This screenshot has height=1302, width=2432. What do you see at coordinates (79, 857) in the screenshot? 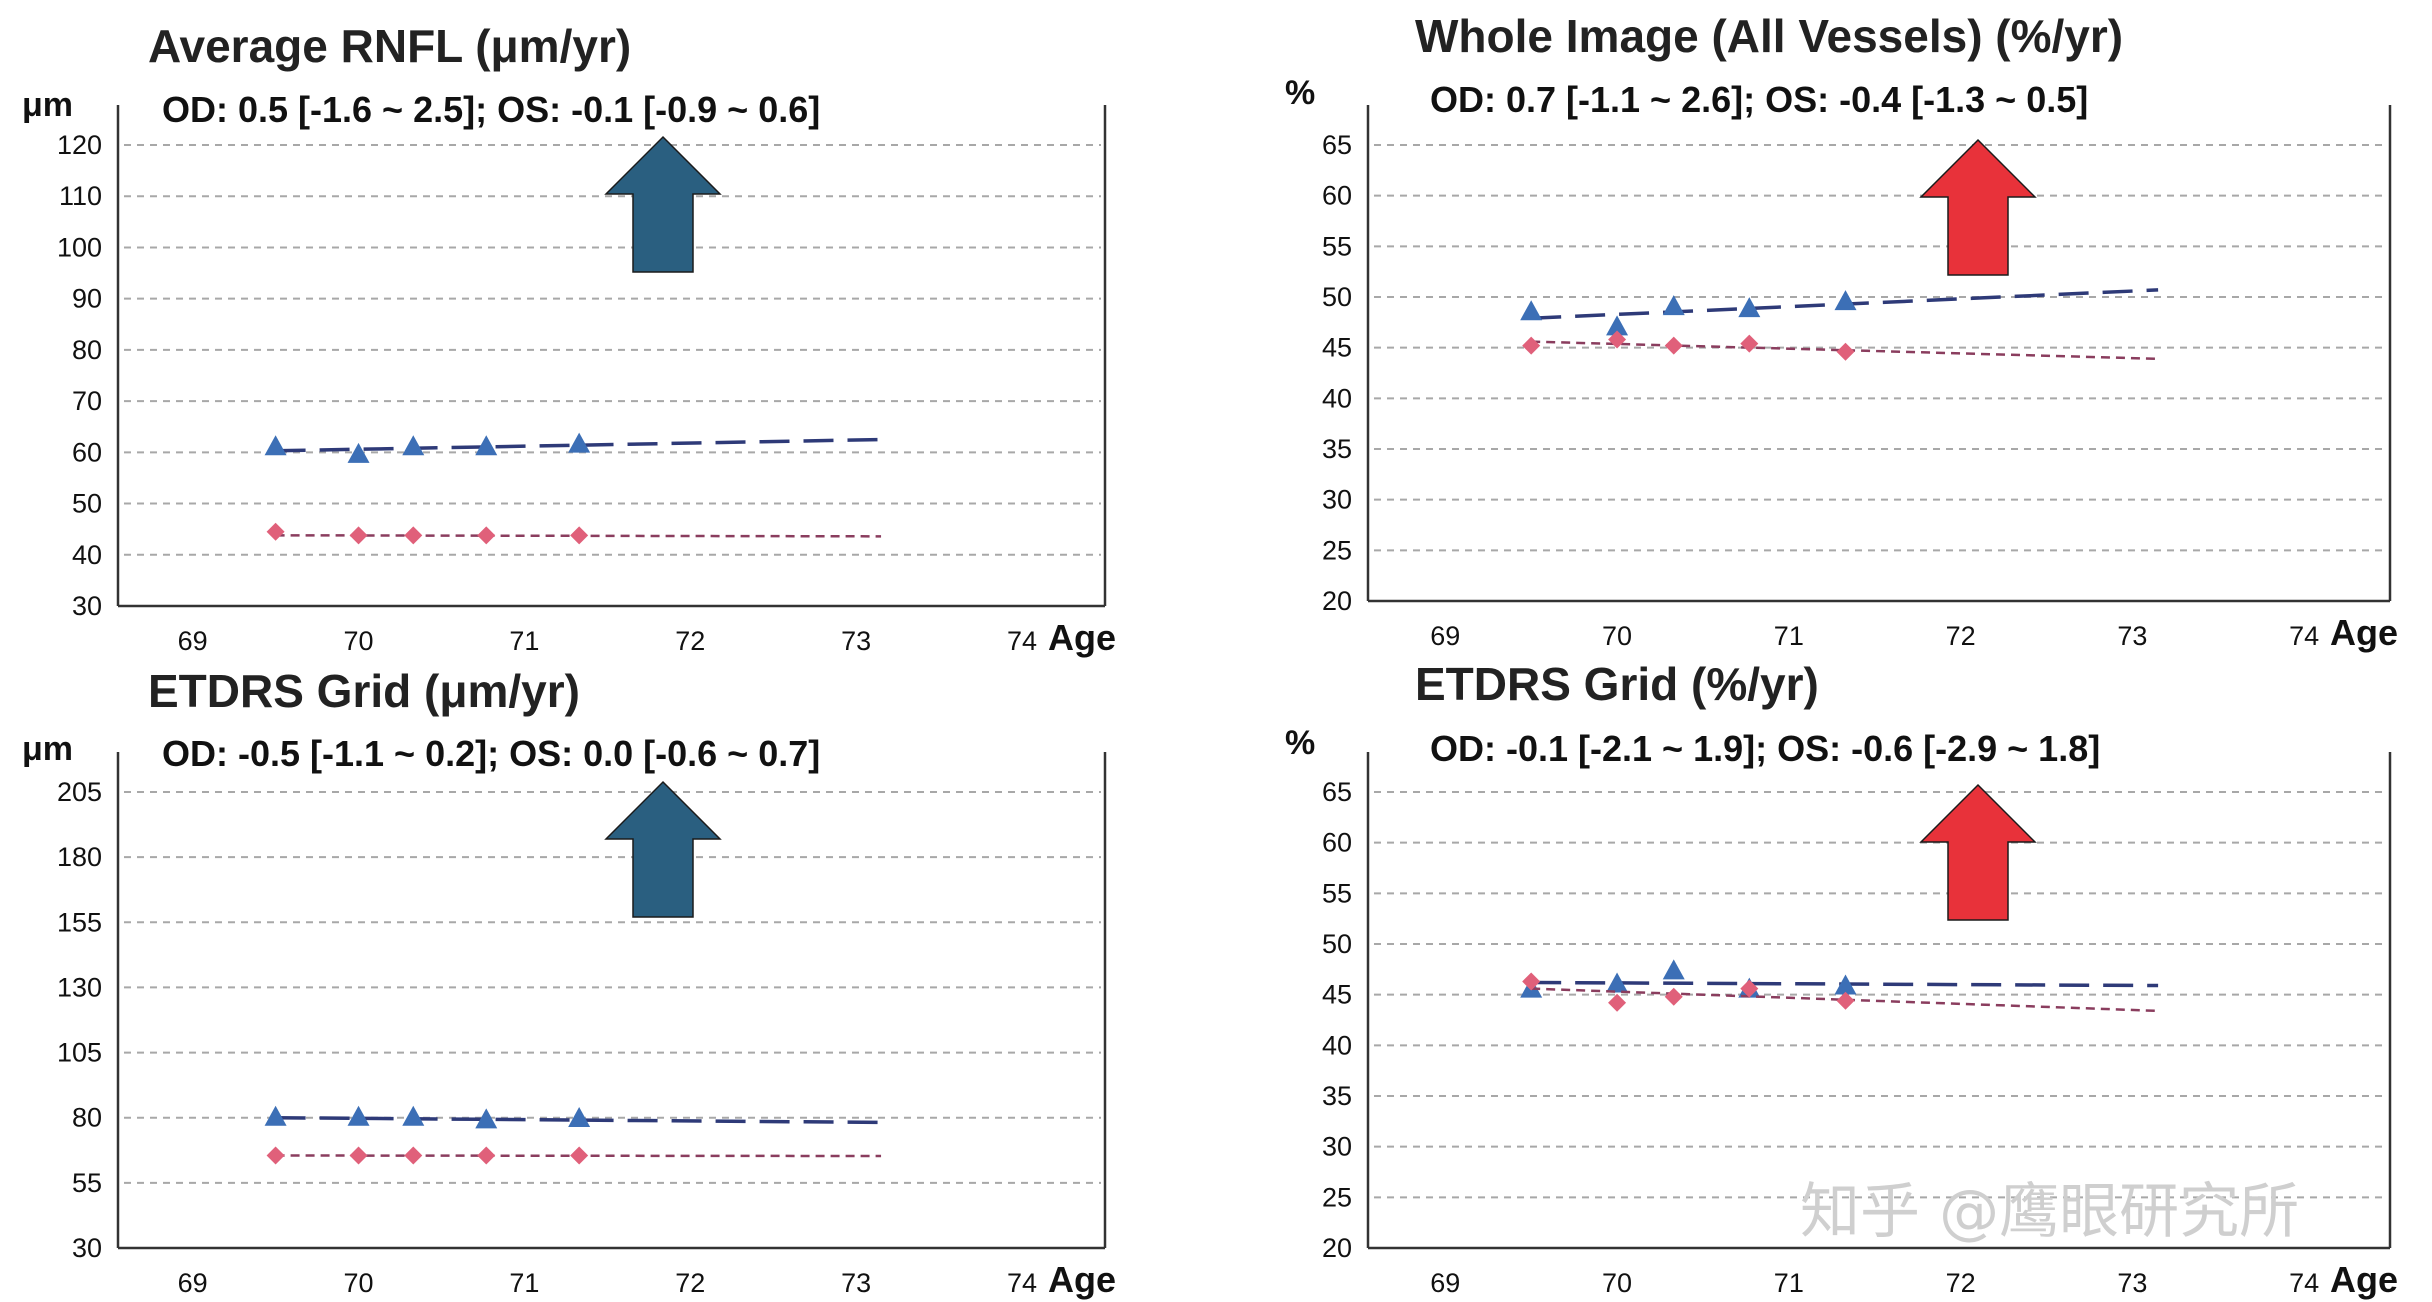
I see `y-tick-label: 180` at bounding box center [79, 857].